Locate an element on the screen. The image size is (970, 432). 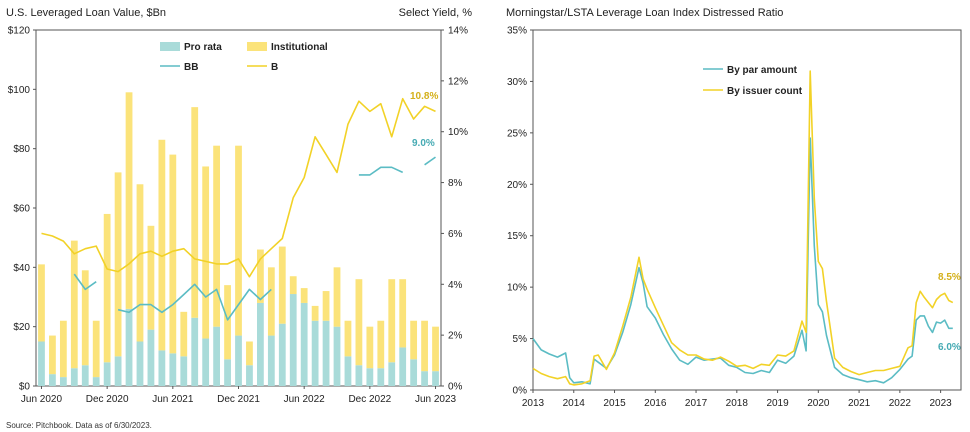
left-y2-tick-label: 12% is located at coordinates (458, 81).